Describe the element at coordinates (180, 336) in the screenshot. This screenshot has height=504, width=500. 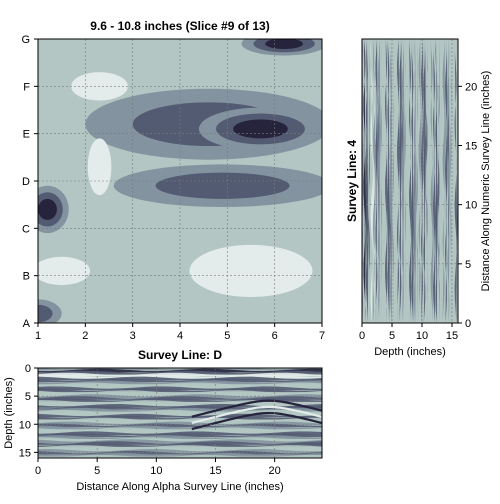
I see `main-x-tick-label: 4` at that location.